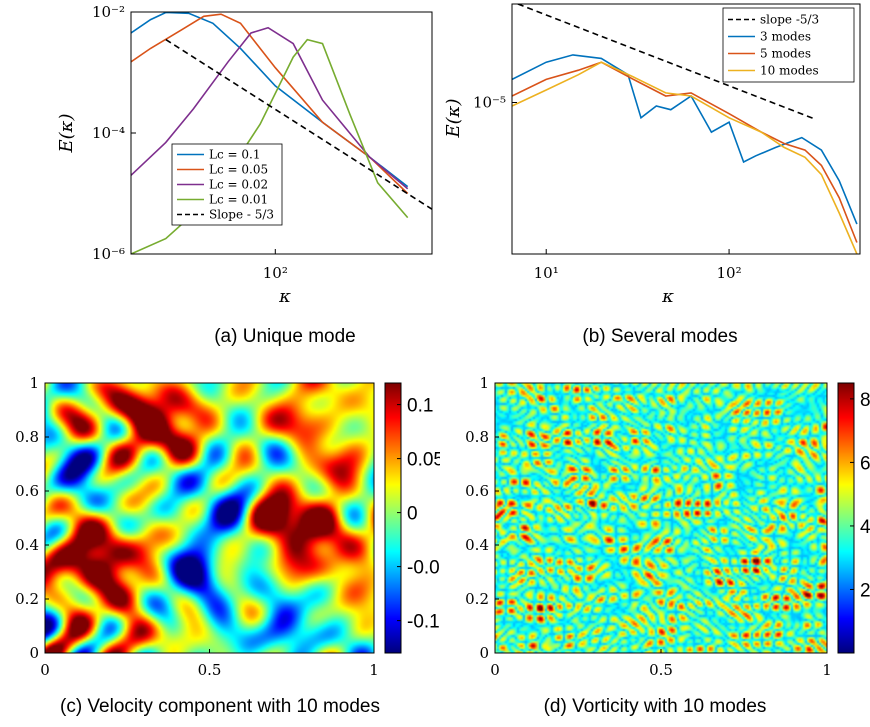 This screenshot has width=870, height=727. Describe the element at coordinates (209, 518) in the screenshot. I see `velocity-heatmap` at that location.